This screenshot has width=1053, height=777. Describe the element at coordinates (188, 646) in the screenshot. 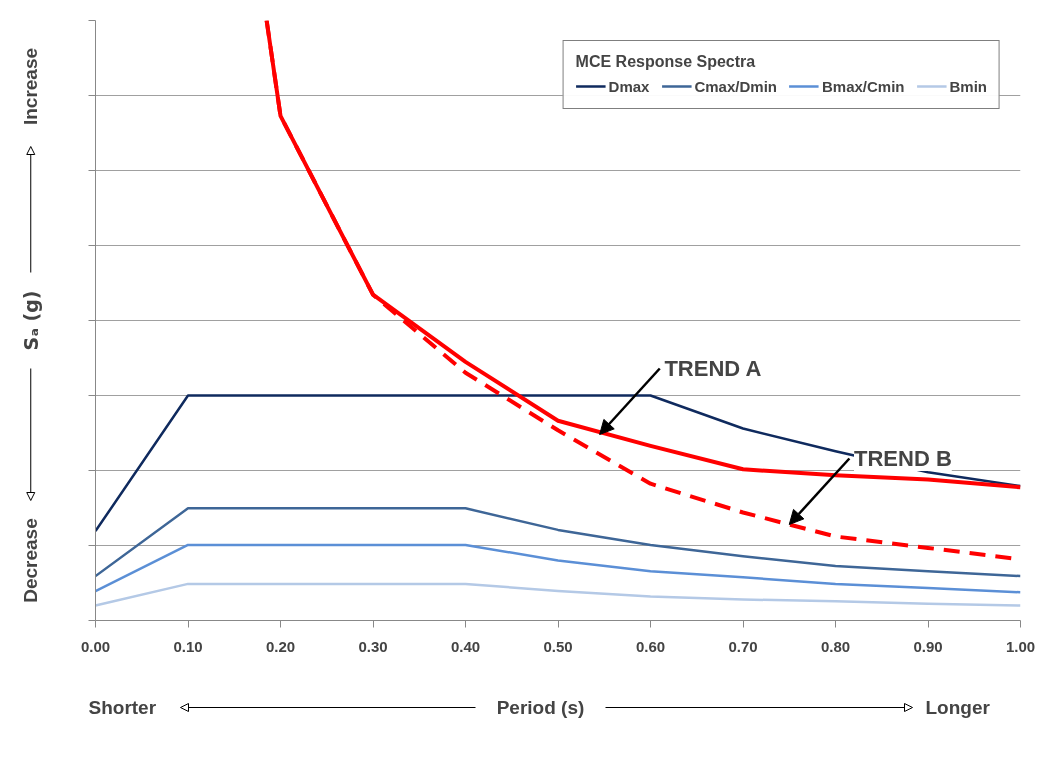

I see `x-tick-label: 0.10` at that location.